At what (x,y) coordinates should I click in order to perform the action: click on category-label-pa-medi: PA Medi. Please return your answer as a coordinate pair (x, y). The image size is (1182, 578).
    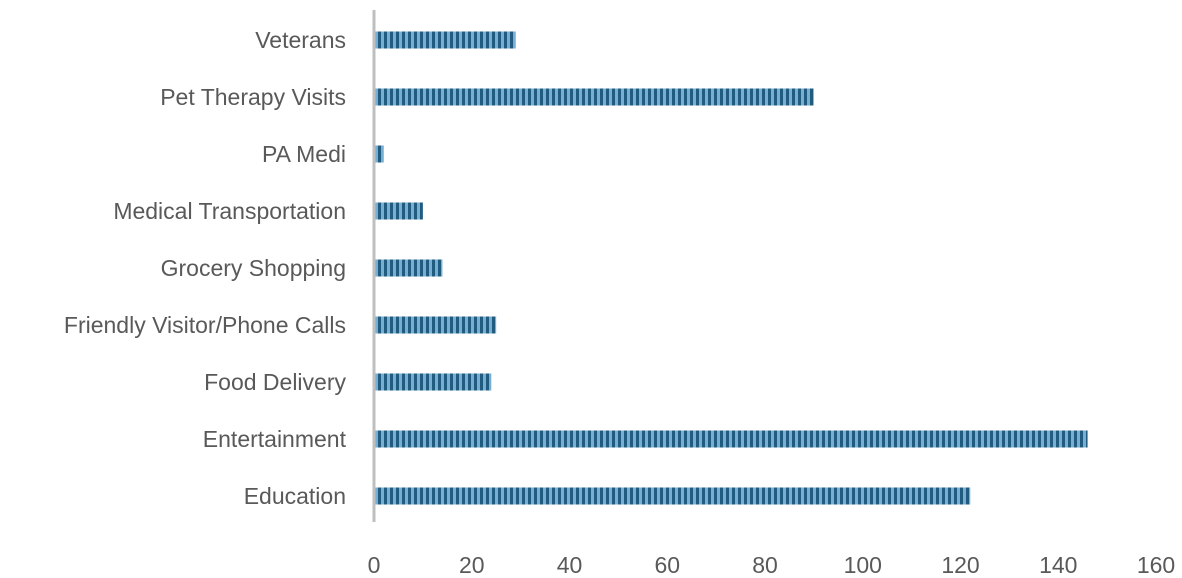
    Looking at the image, I should click on (304, 154).